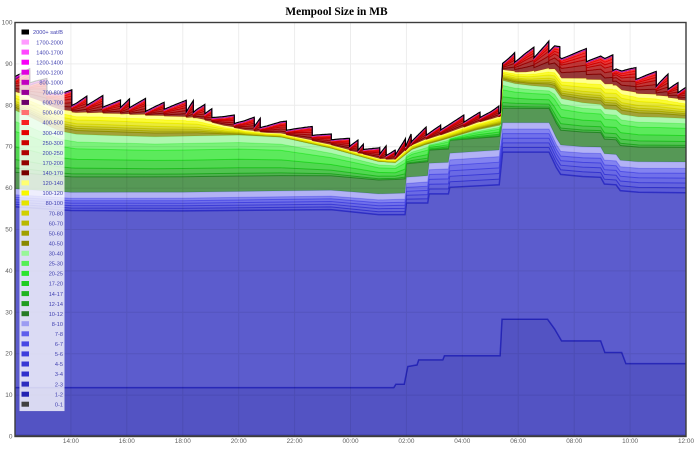 This screenshot has width=696, height=453. Describe the element at coordinates (52, 144) in the screenshot. I see `svg-text: 250-300` at that location.